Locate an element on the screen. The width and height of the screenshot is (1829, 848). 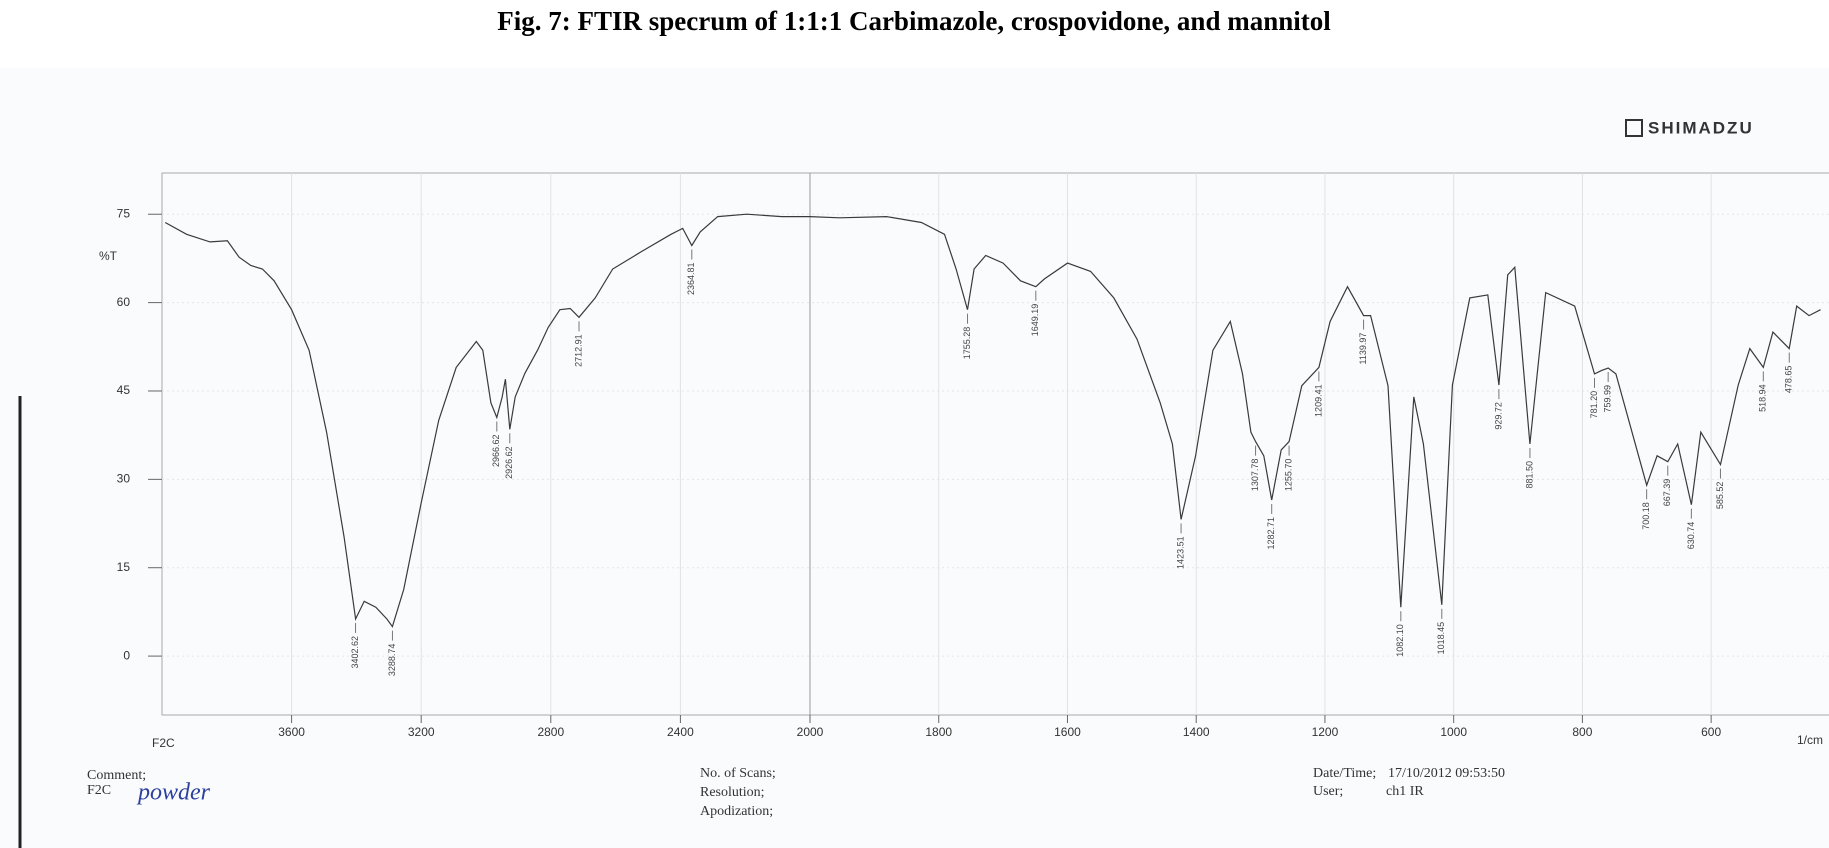
x-tick-label: 1400 is located at coordinates (1196, 732).